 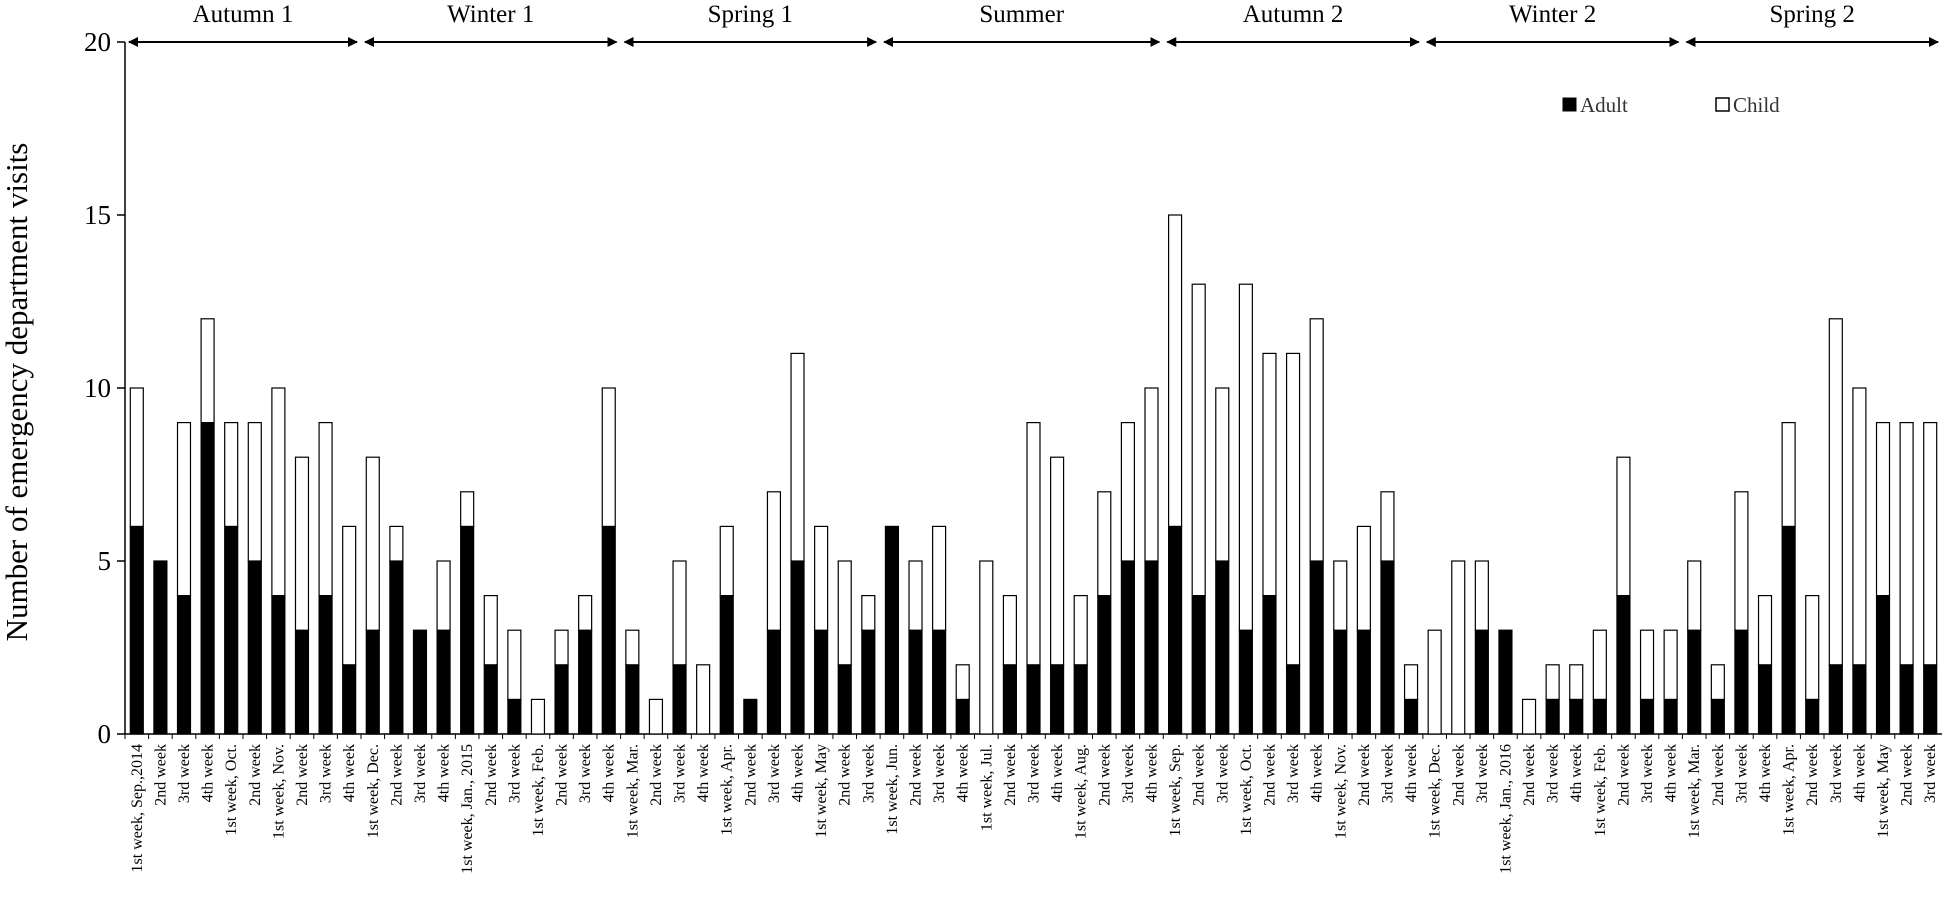 I want to click on season-label: Spring 2, so click(x=1811, y=14).